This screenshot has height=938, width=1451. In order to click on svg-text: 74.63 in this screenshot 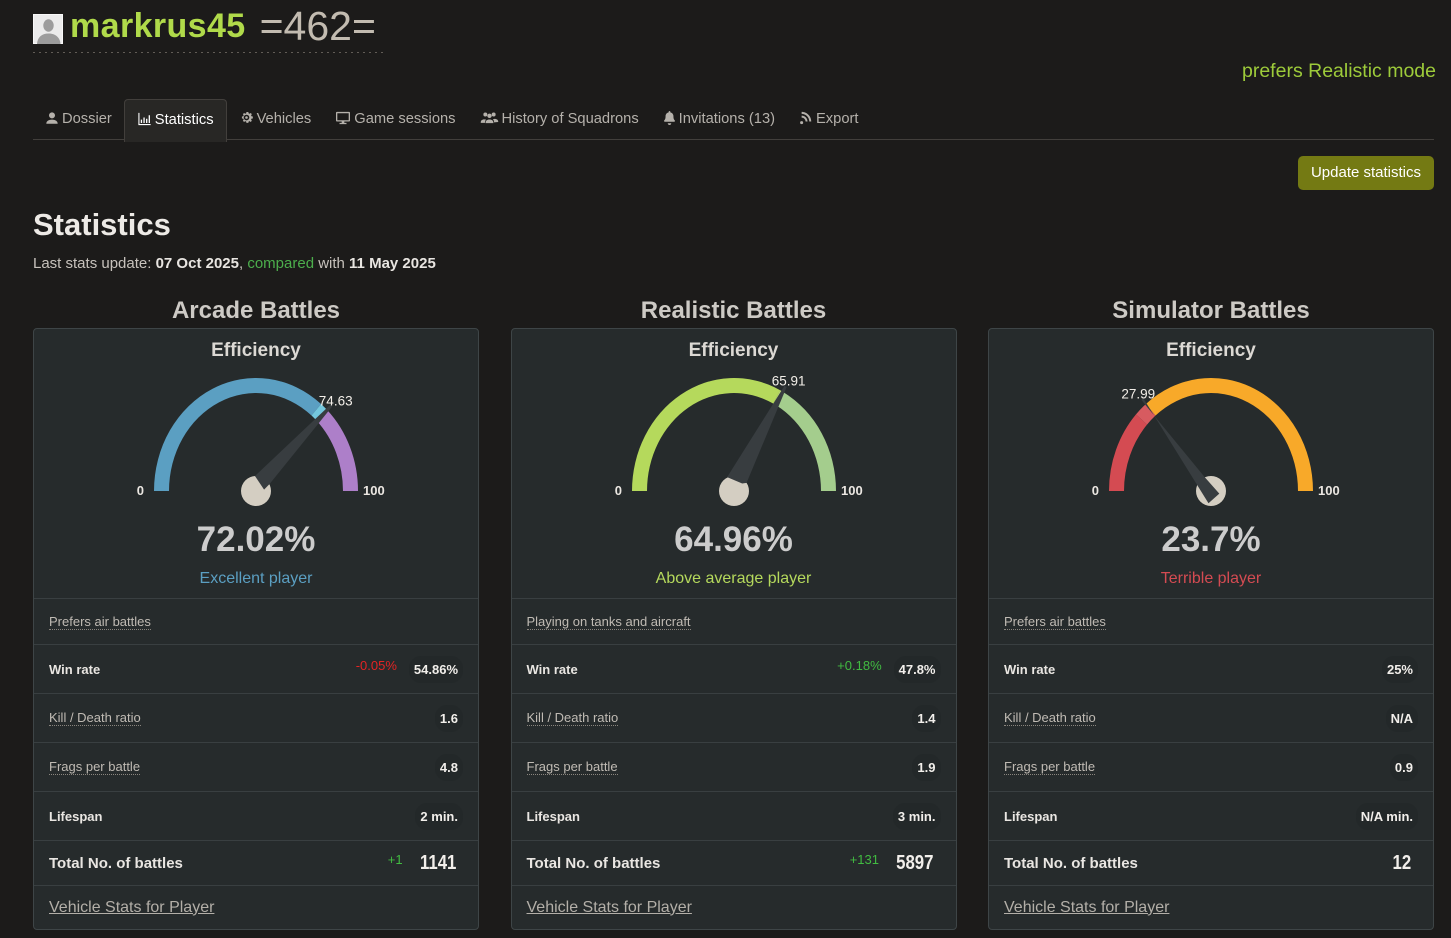, I will do `click(336, 401)`.